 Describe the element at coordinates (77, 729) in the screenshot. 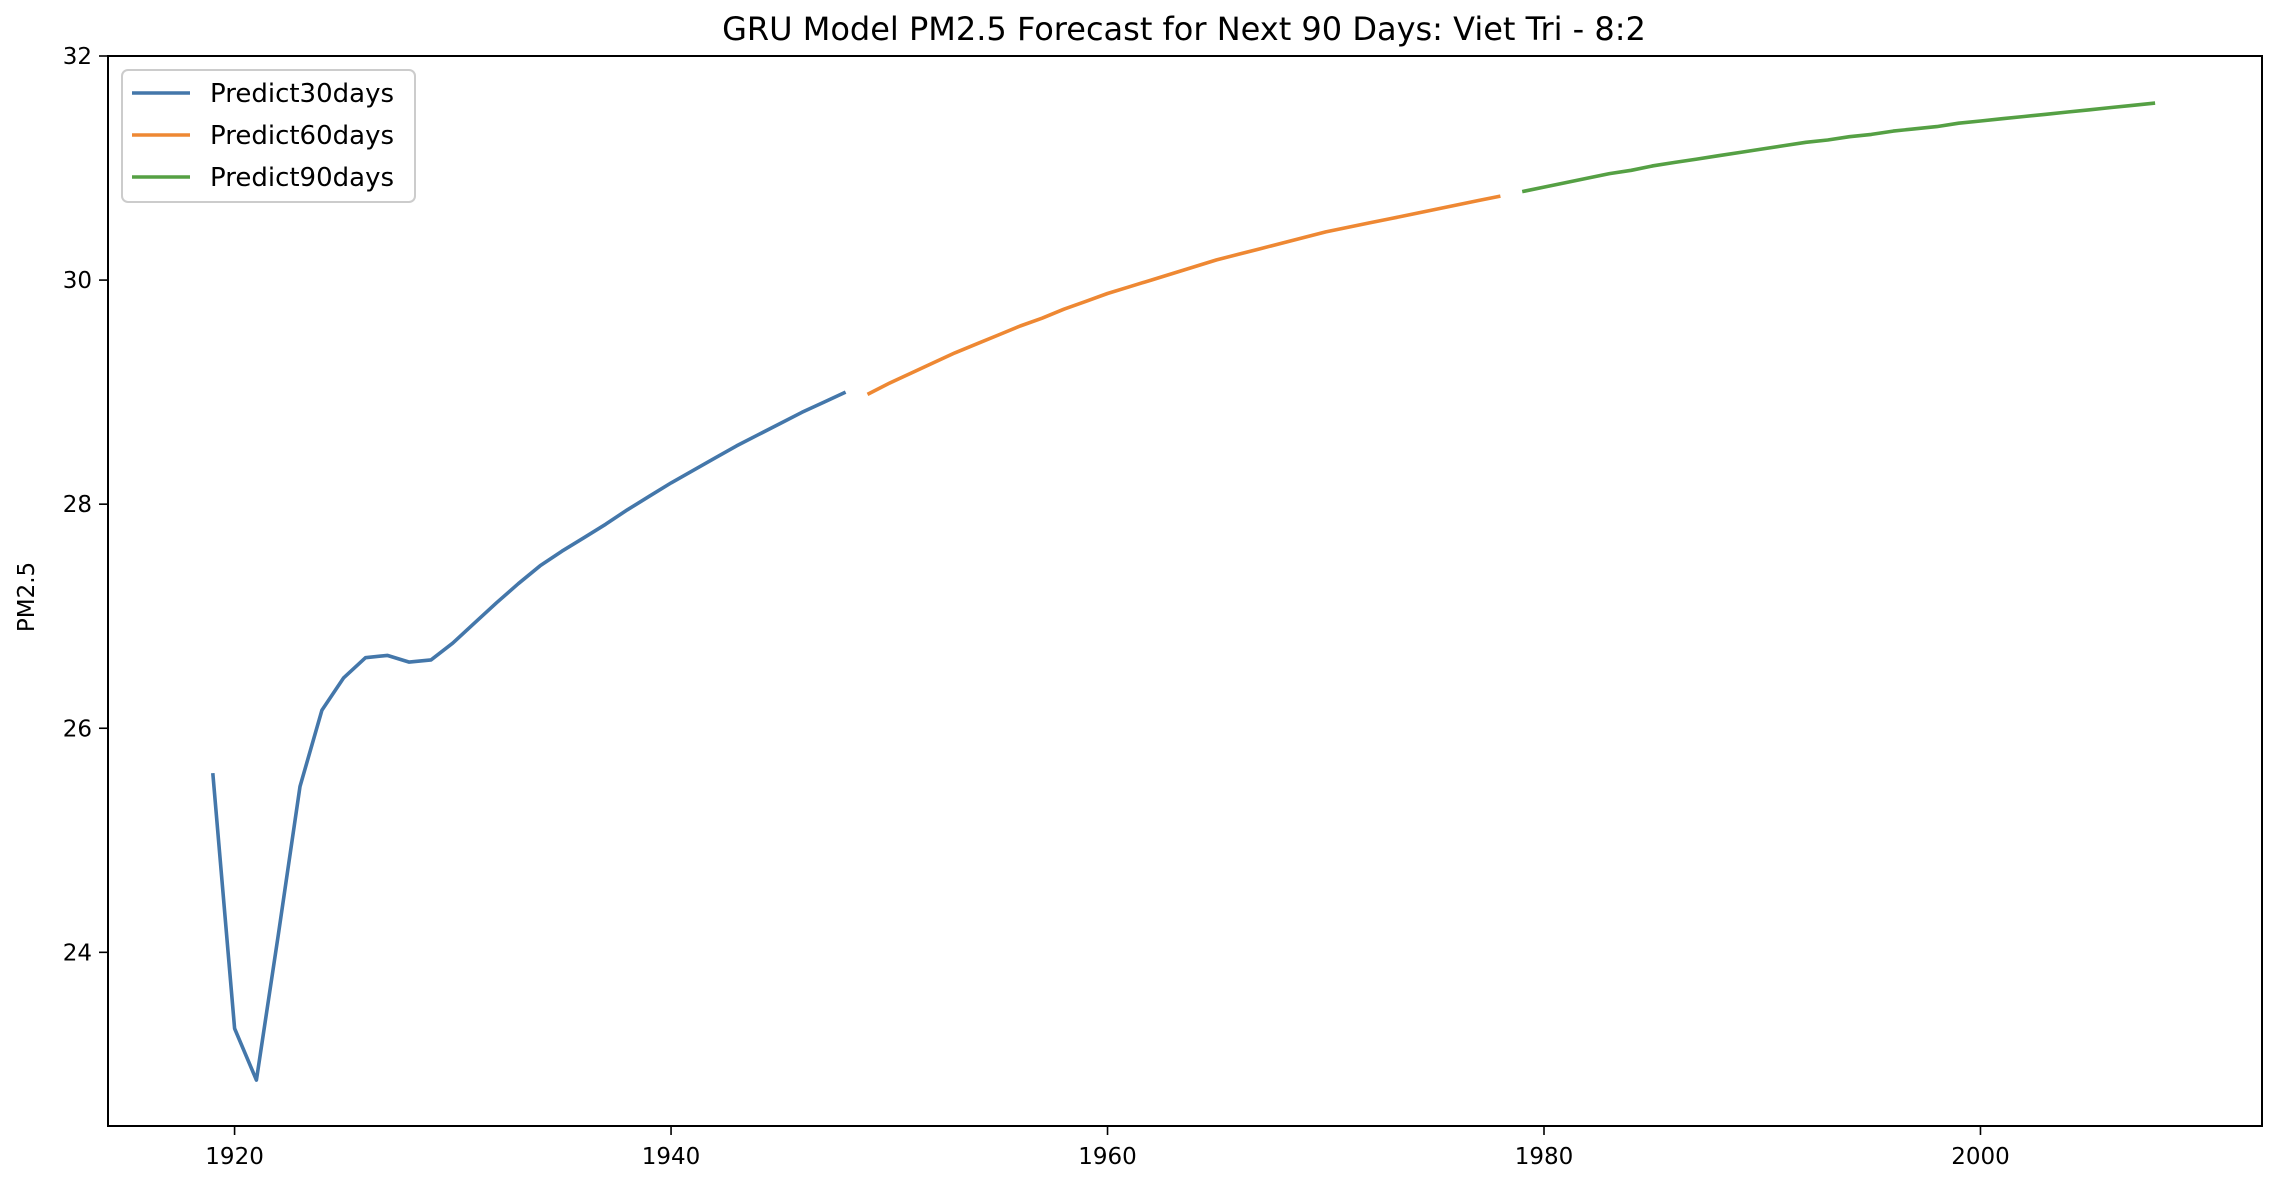

I see `y-tick-label: 26` at that location.